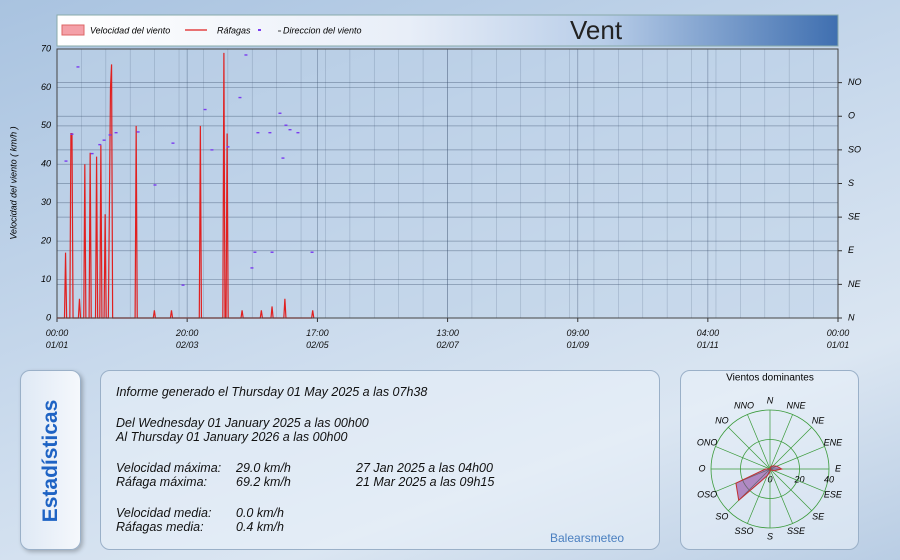  Describe the element at coordinates (708, 339) in the screenshot. I see `x-tick-label: 04:00 01/11` at that location.